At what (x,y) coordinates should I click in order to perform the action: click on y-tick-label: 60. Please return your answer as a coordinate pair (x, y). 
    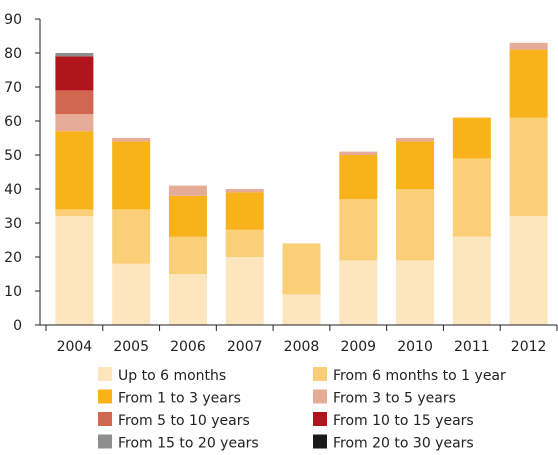
    Looking at the image, I should click on (13, 122).